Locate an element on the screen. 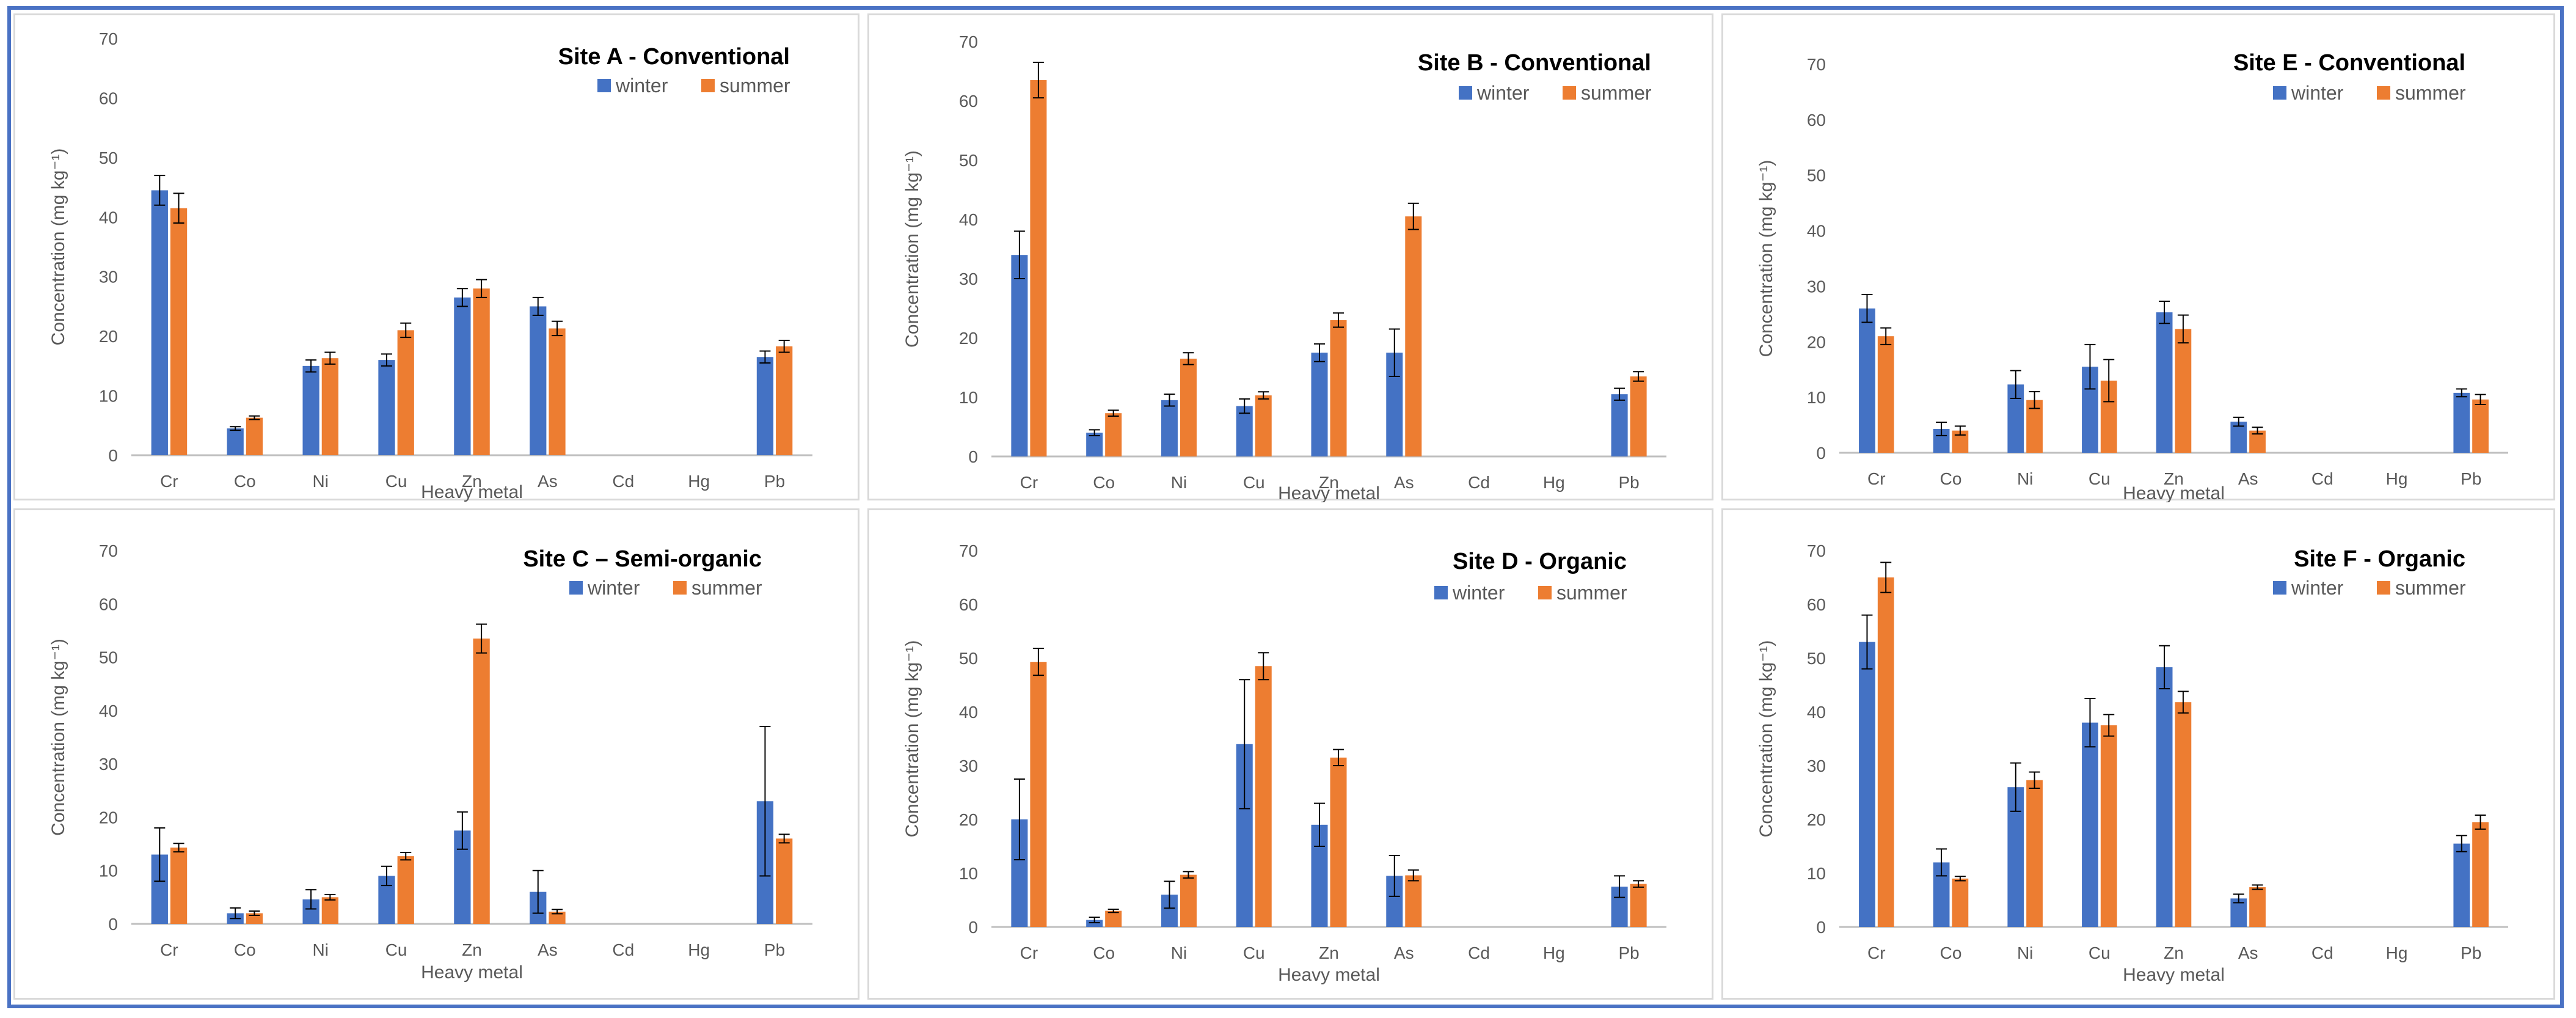 This screenshot has height=1018, width=2576. legend-label-summer: summer is located at coordinates (2430, 93).